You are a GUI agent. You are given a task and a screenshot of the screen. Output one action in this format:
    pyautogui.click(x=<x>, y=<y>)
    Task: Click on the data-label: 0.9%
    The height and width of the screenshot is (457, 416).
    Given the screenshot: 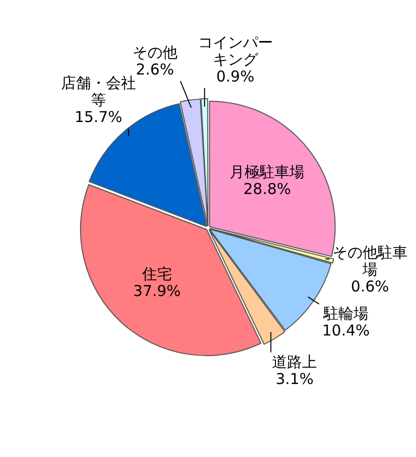 What is the action you would take?
    pyautogui.click(x=235, y=76)
    